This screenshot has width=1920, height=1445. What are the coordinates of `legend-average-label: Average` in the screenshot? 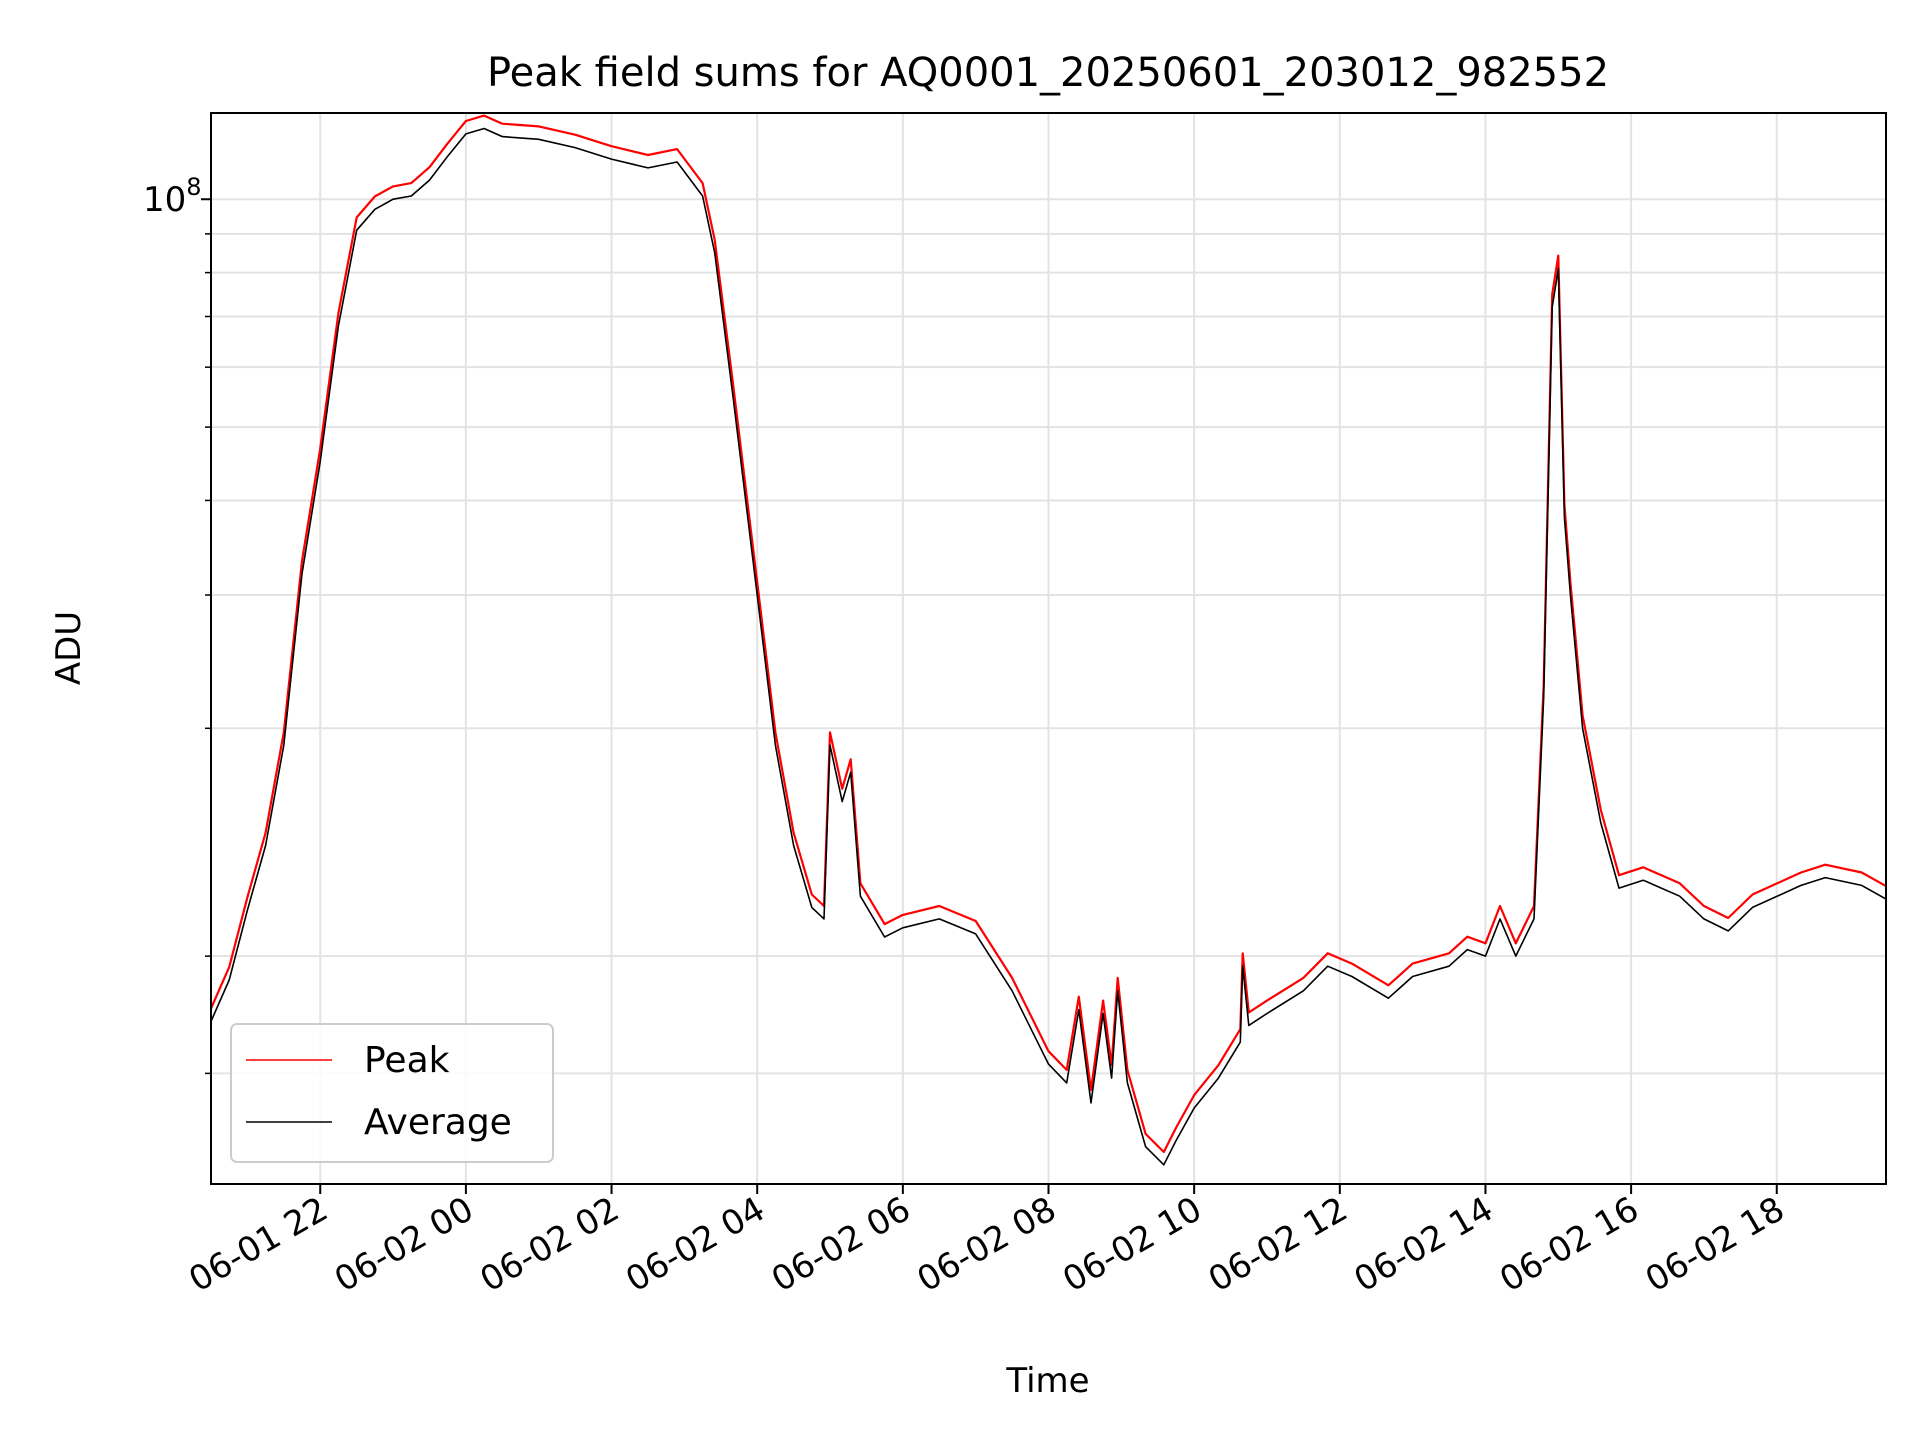 It's located at (438, 1122).